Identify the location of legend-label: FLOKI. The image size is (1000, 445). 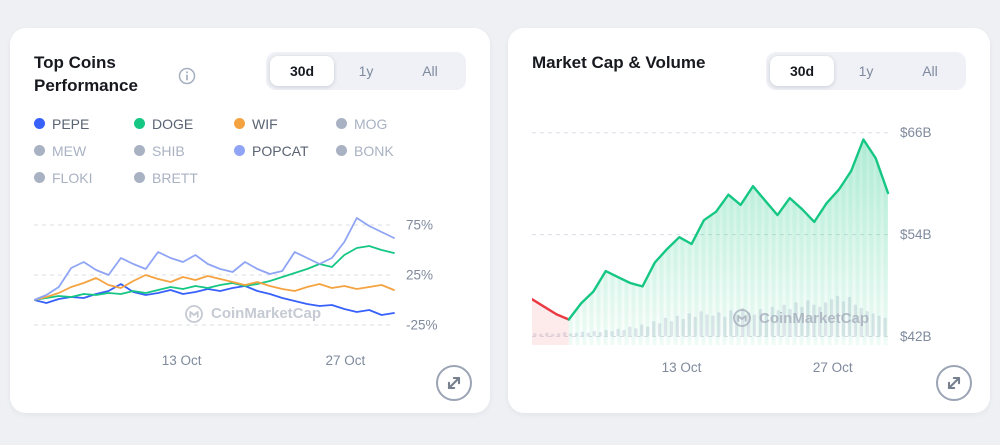
(72, 177).